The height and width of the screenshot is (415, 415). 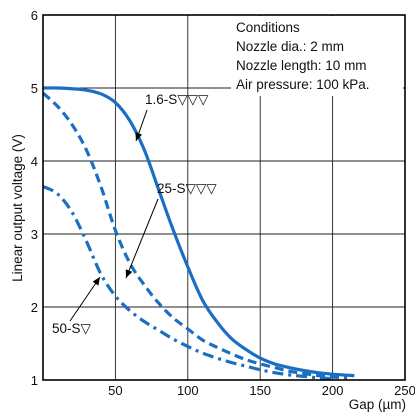 What do you see at coordinates (260, 390) in the screenshot?
I see `x-tick-label: 150` at bounding box center [260, 390].